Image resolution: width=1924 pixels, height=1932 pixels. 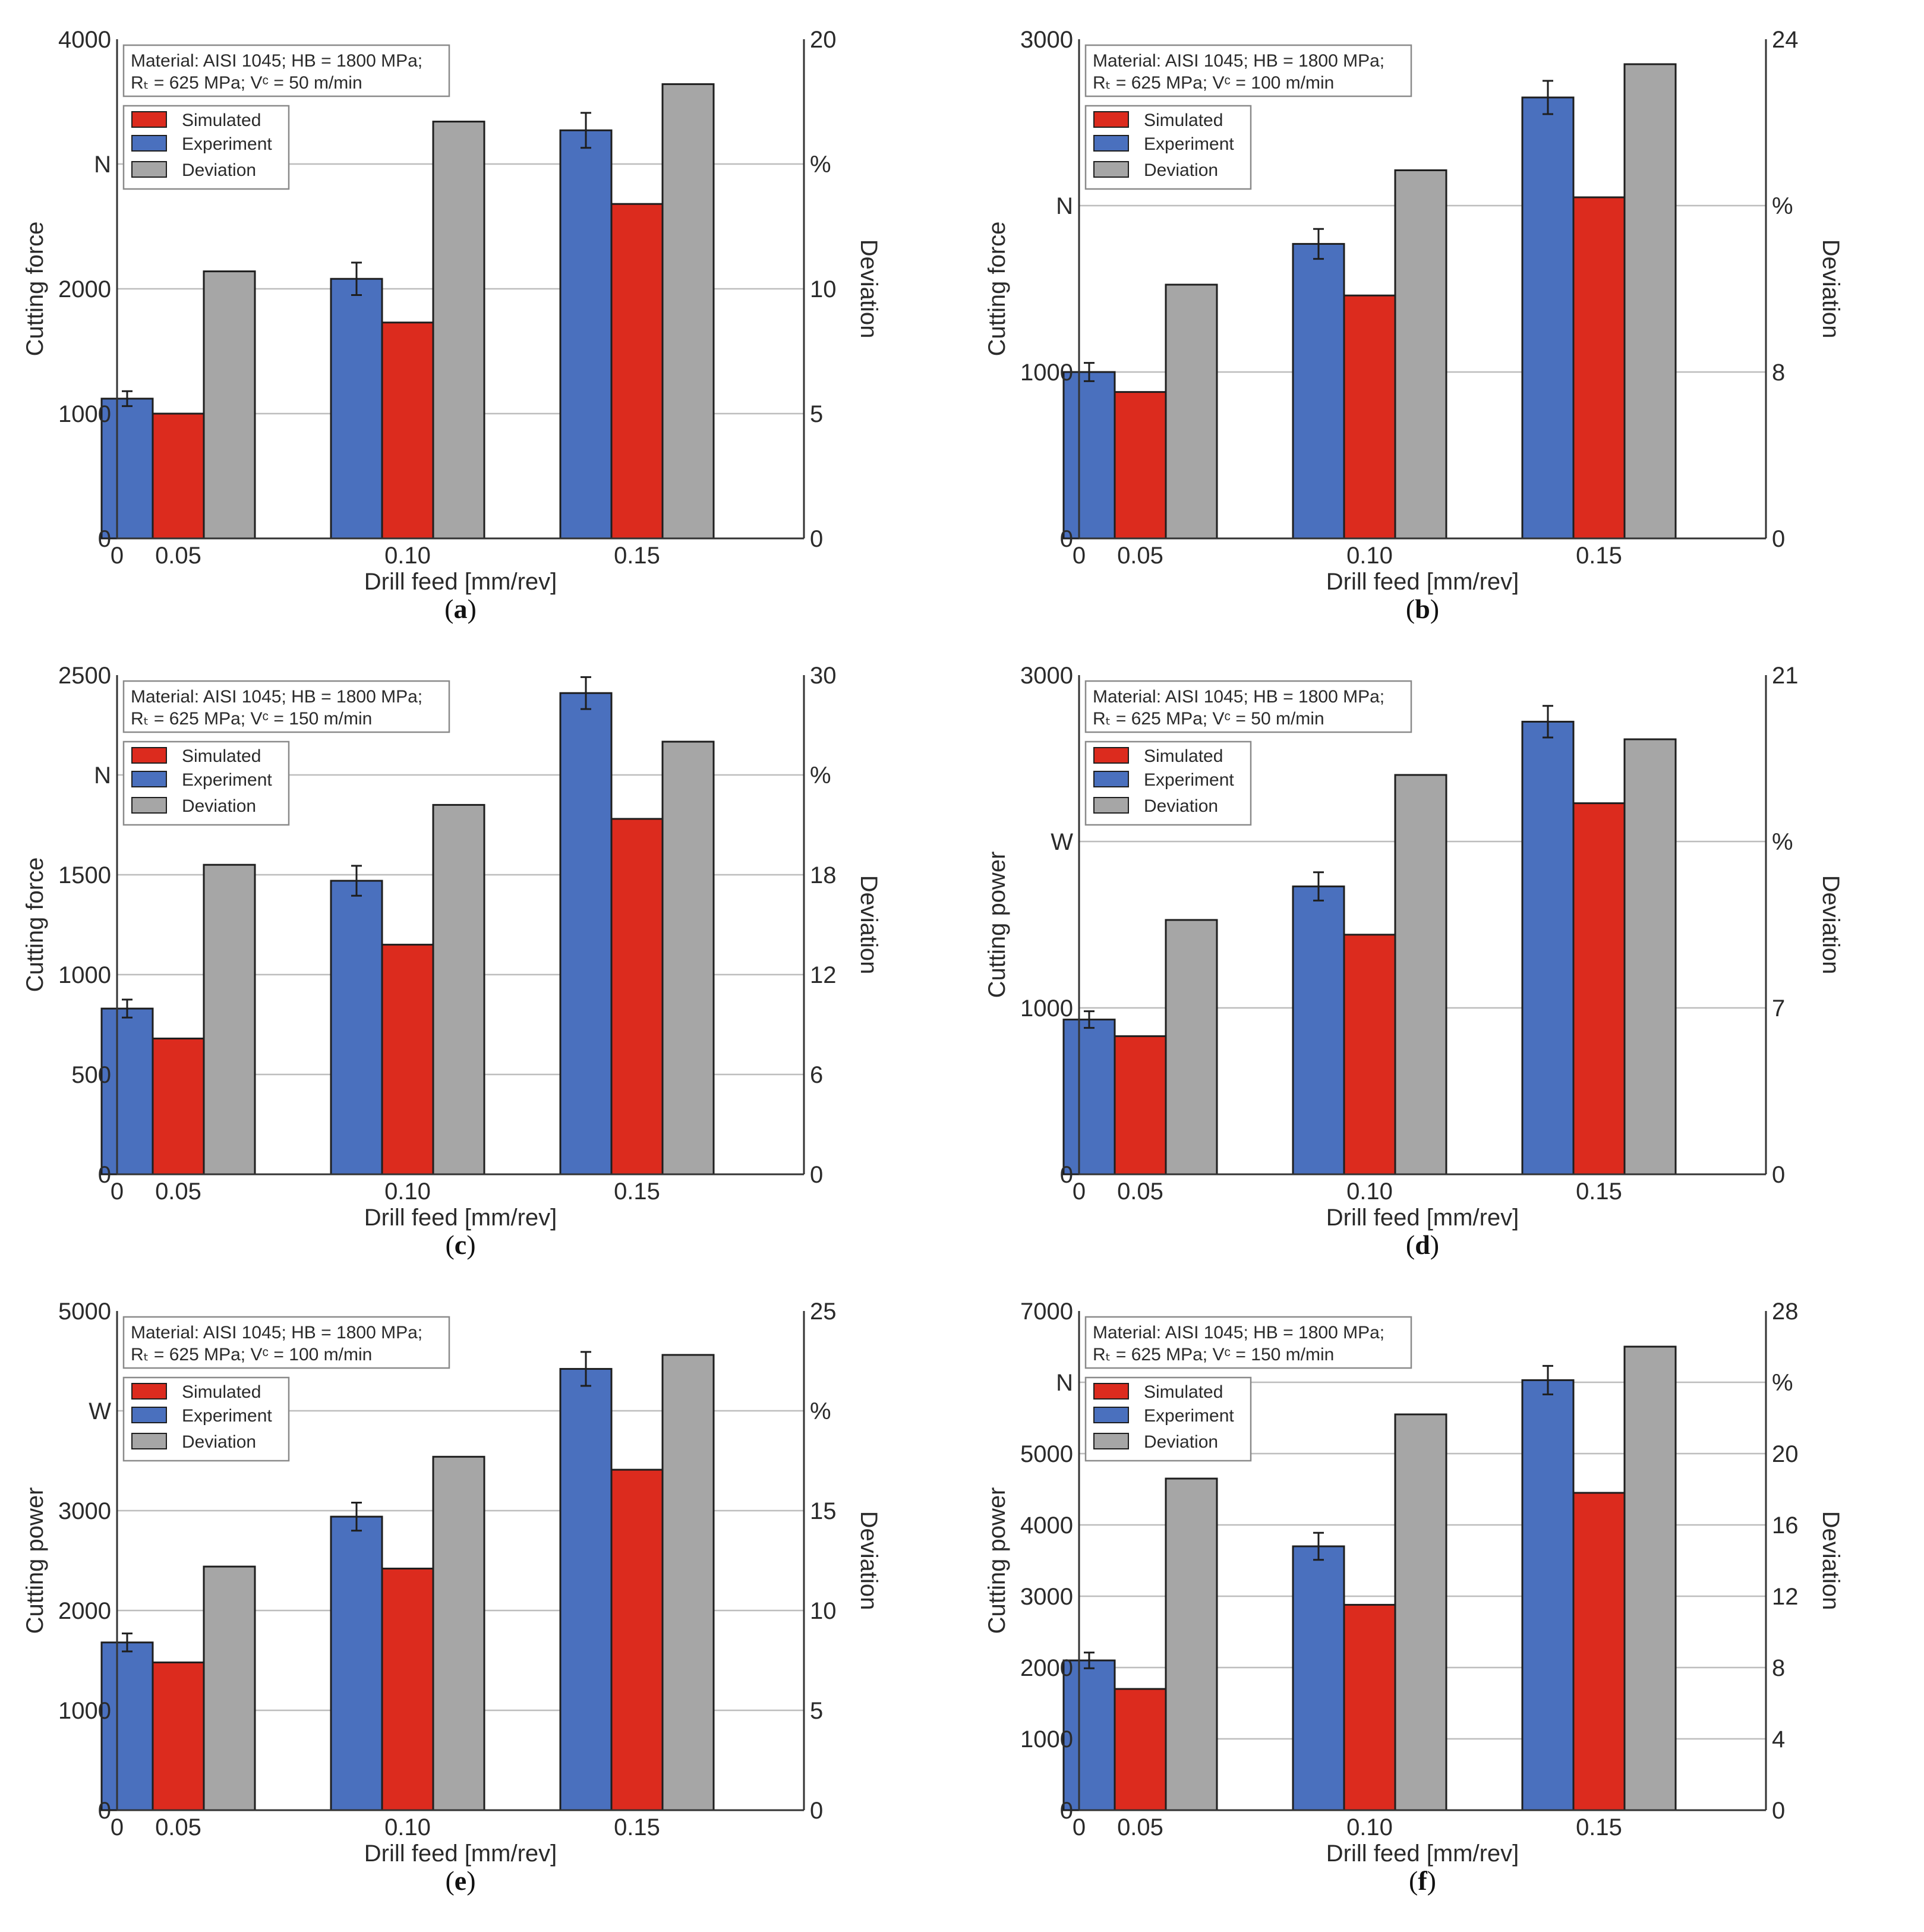 I want to click on panel-caption: (f), so click(x=1422, y=1880).